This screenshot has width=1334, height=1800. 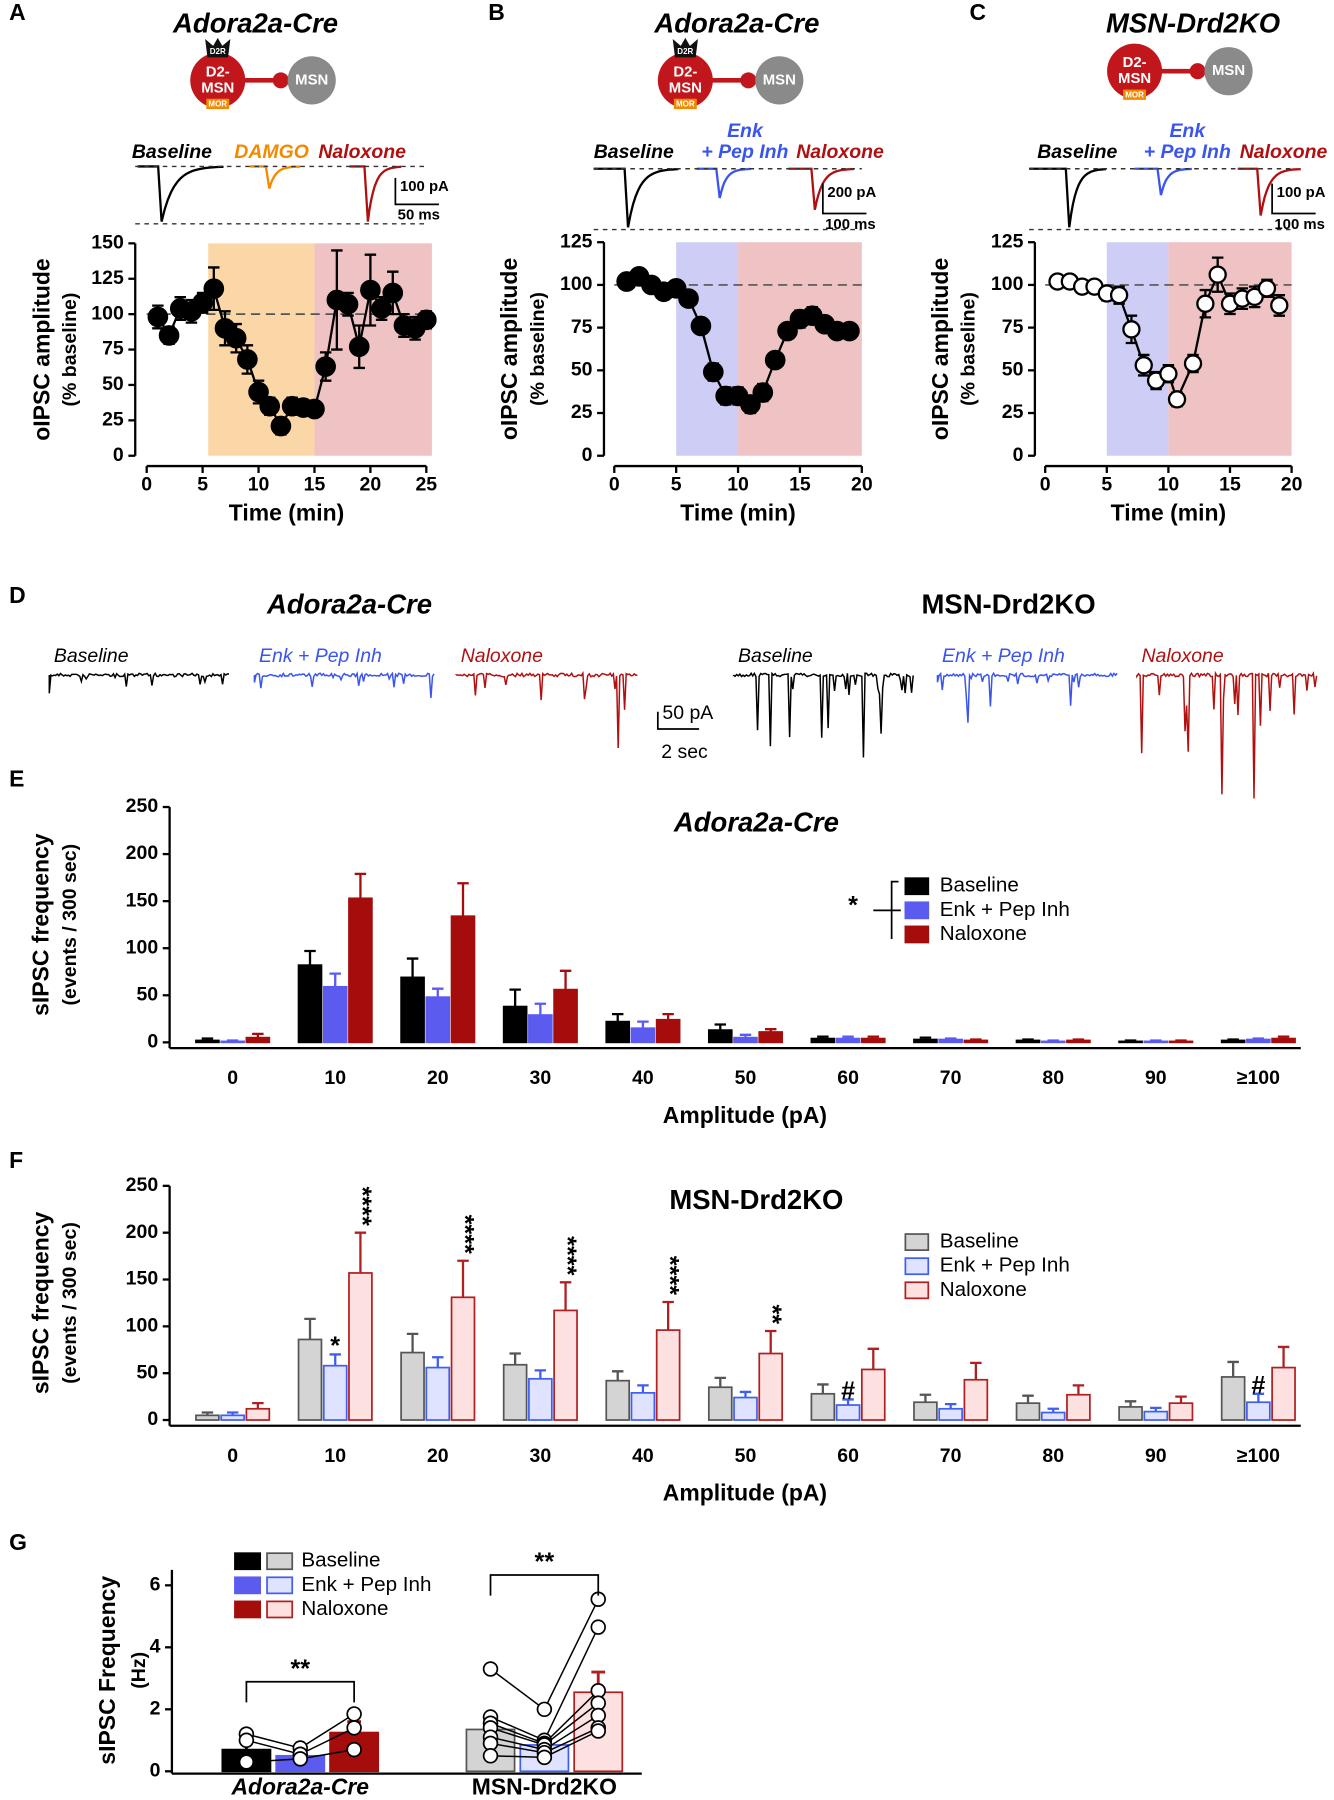 What do you see at coordinates (438, 1456) in the screenshot?
I see `x-tick-label: 20` at bounding box center [438, 1456].